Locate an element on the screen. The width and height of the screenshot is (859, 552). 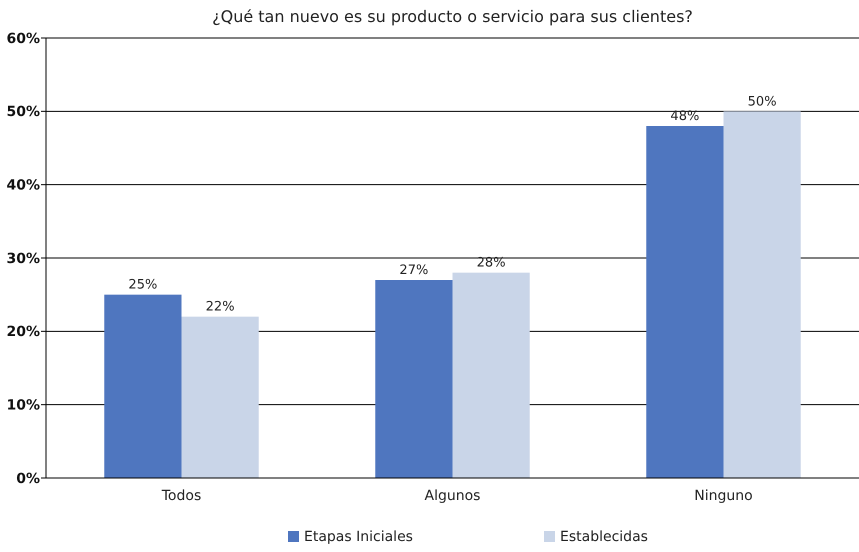
data-label: 50% is located at coordinates (762, 102).